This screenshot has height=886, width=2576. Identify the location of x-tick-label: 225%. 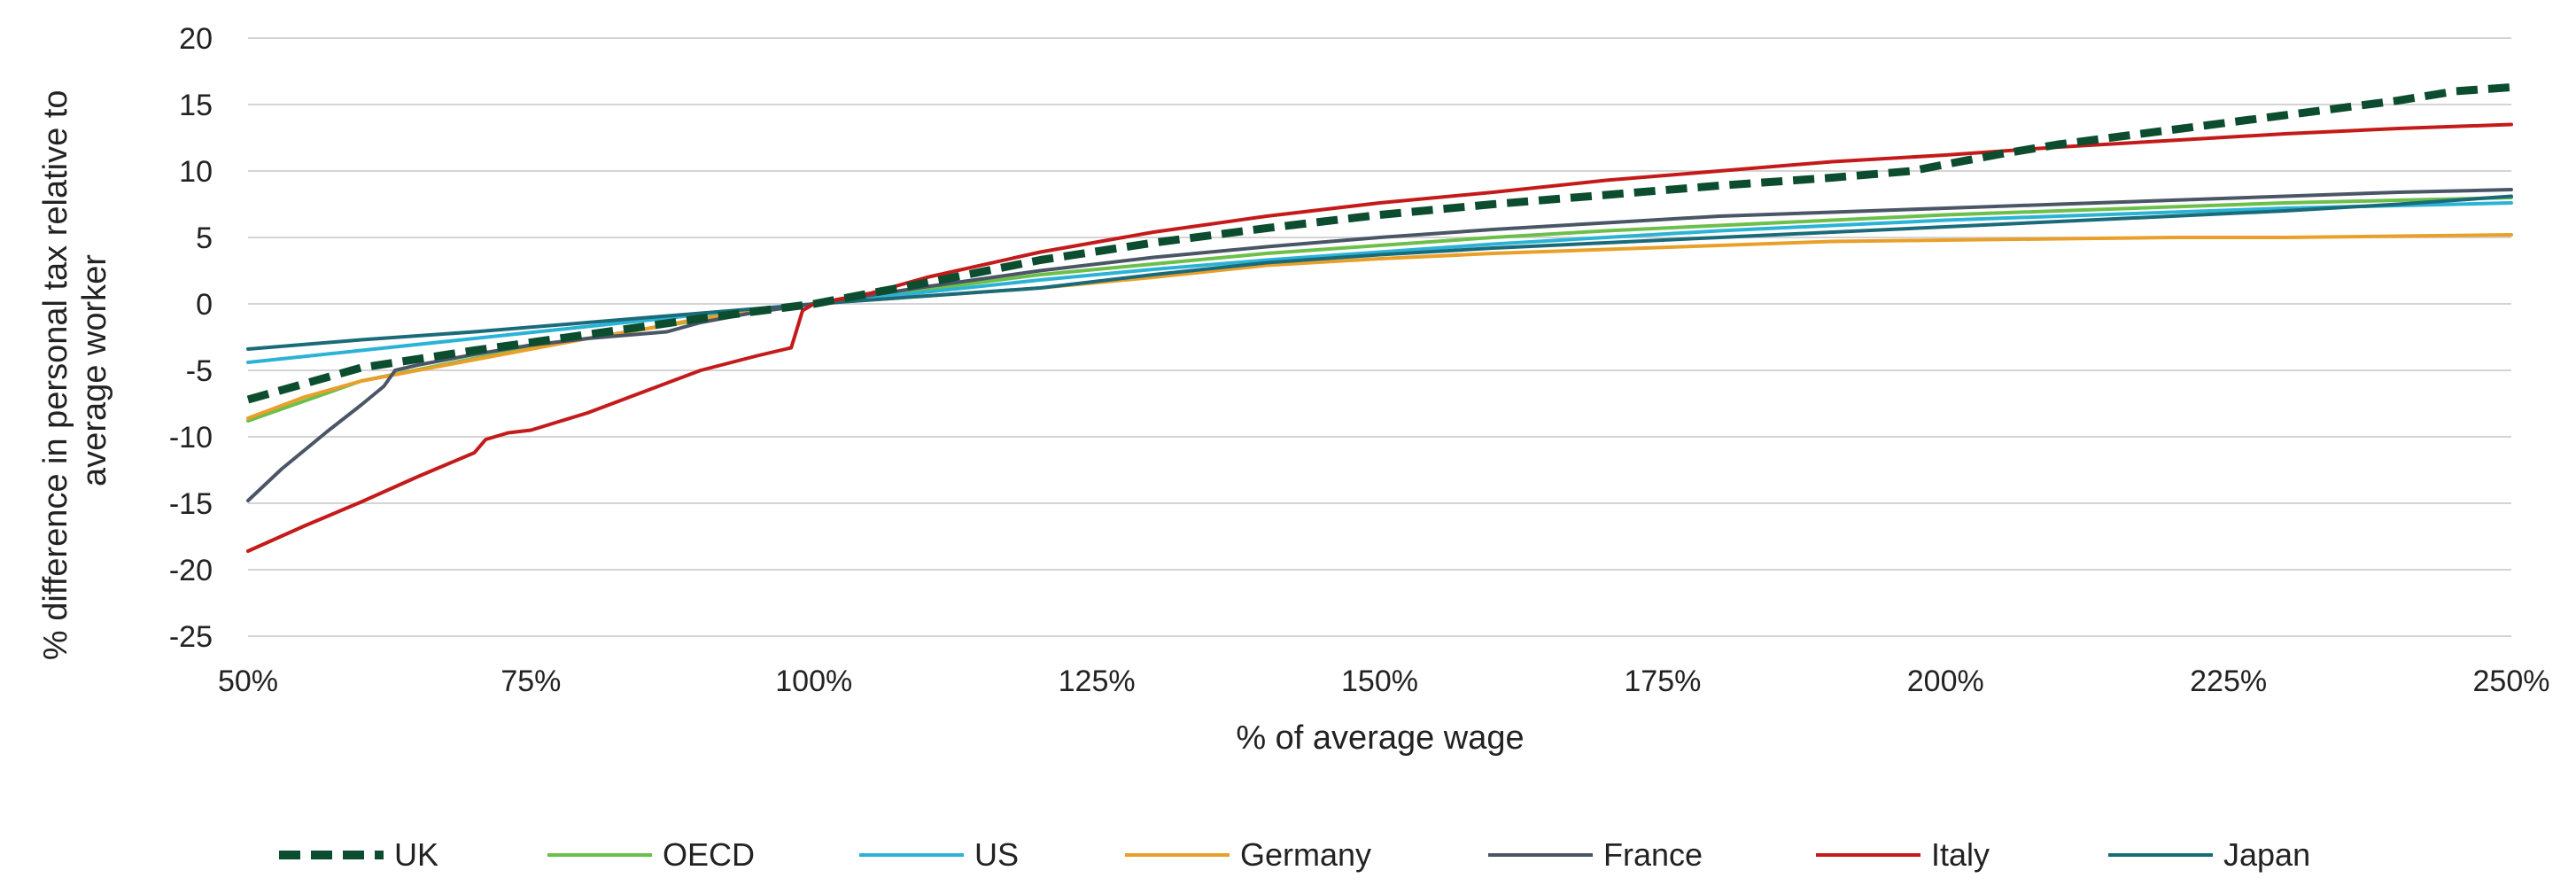
(2228, 681).